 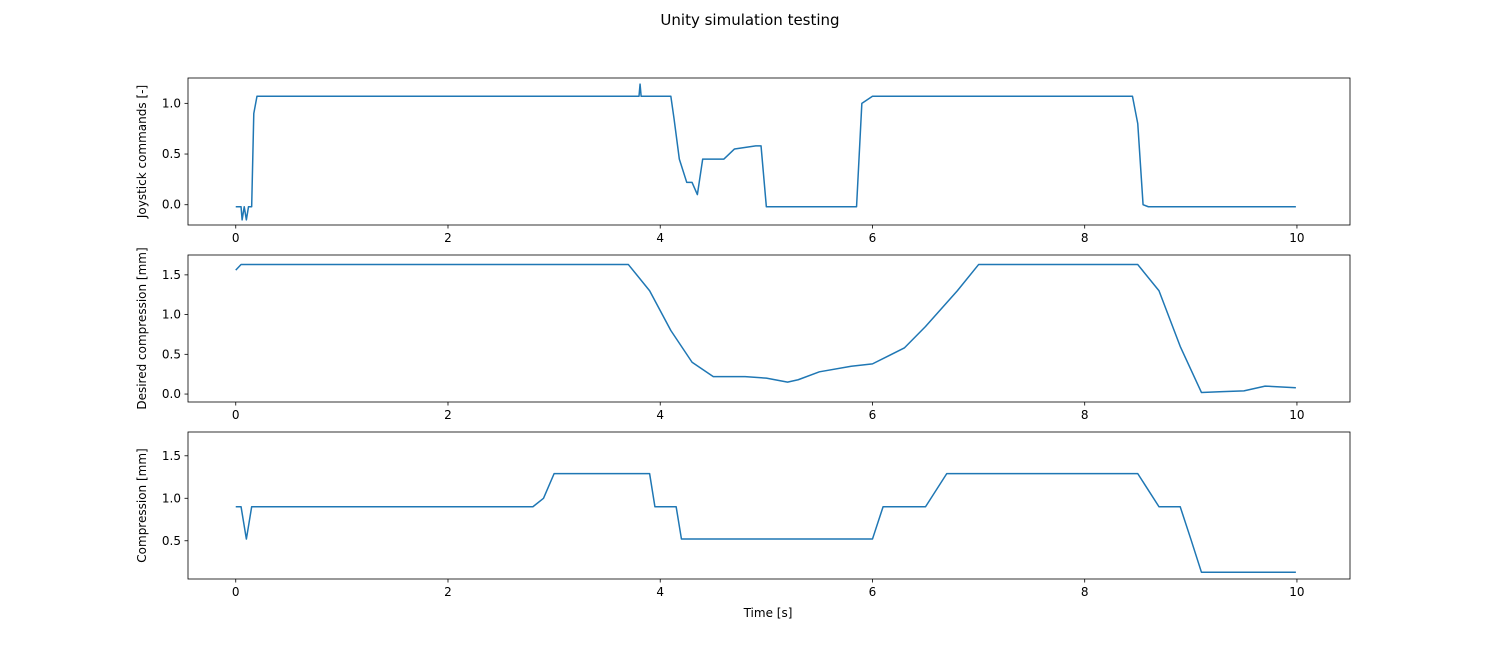 I want to click on subplot-2-ytick-label: 1.0, so click(x=171, y=315).